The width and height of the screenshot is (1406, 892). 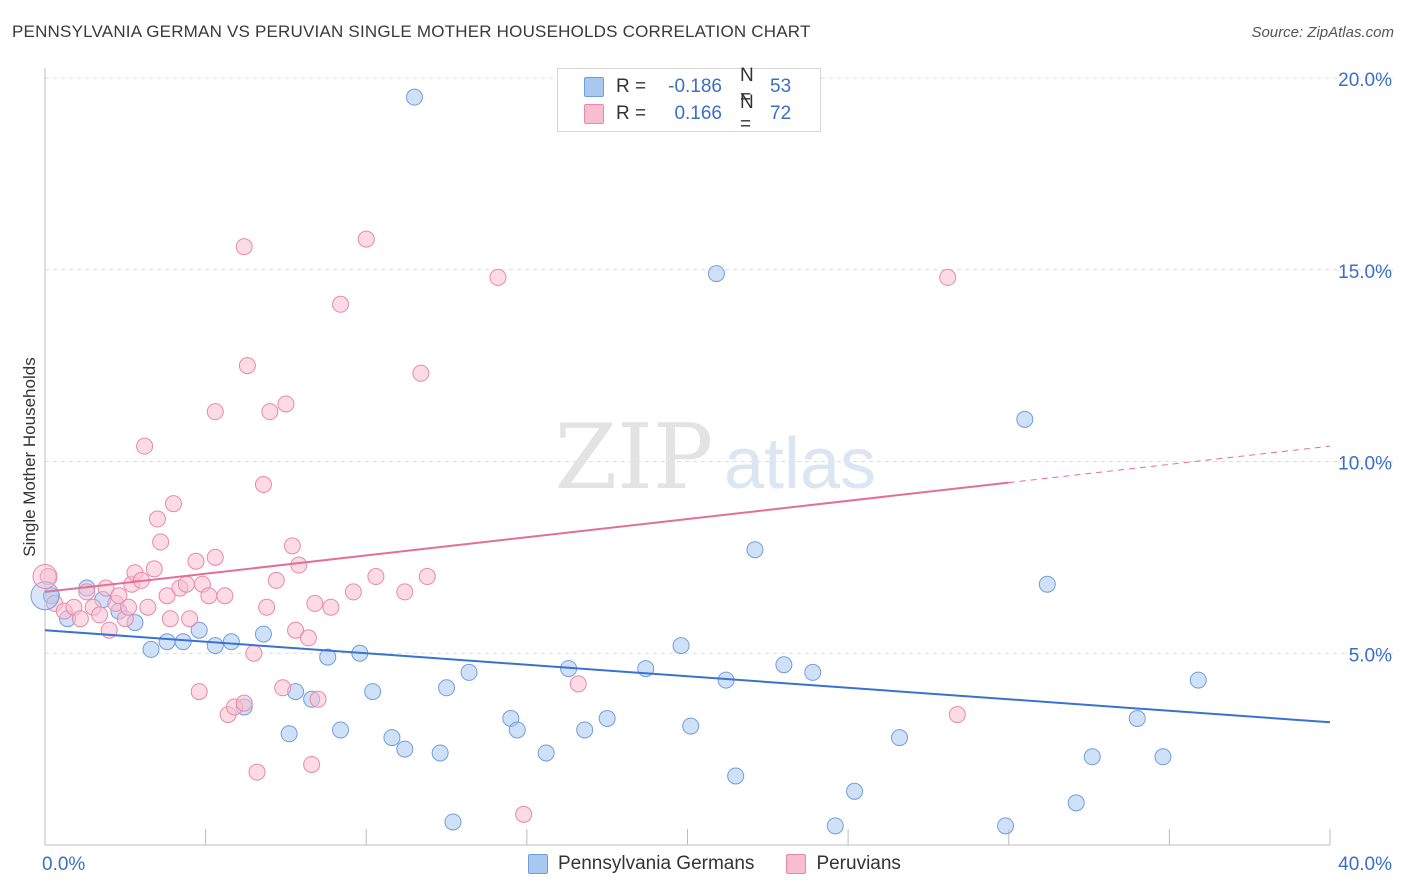 I want to click on x-tick-label: 0.0%, so click(x=63, y=864).